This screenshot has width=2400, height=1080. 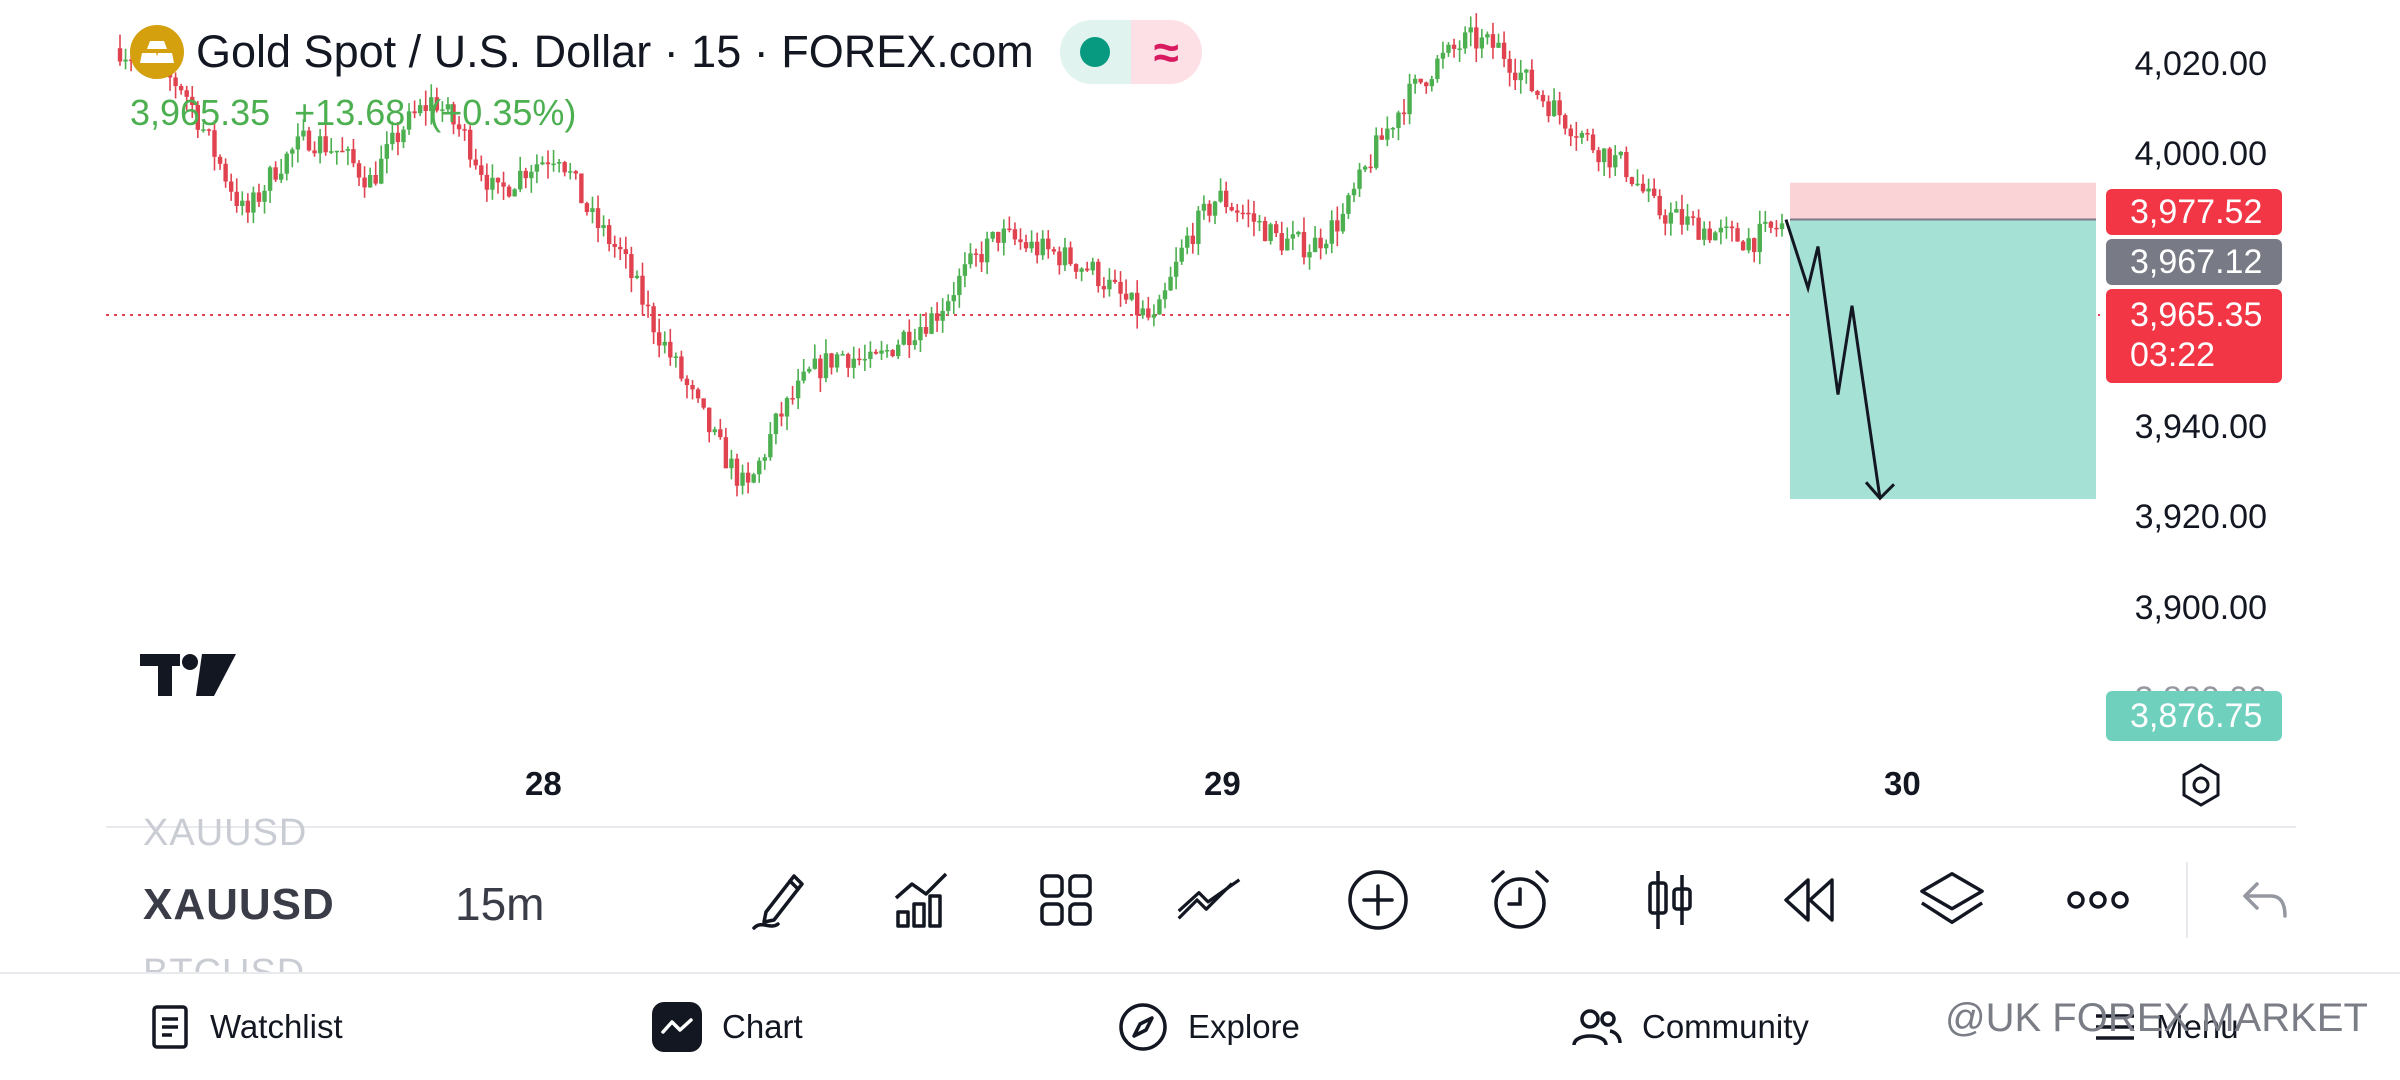 What do you see at coordinates (2173, 355) in the screenshot?
I see `bar-countdown: 03:22` at bounding box center [2173, 355].